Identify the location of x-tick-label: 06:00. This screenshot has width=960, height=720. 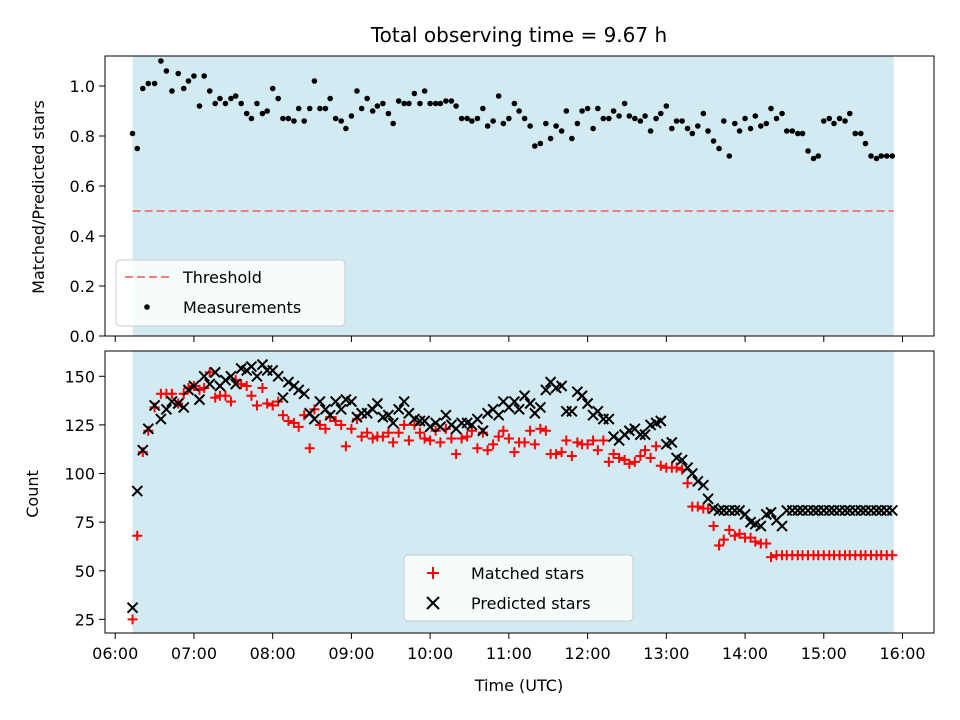
(115, 653).